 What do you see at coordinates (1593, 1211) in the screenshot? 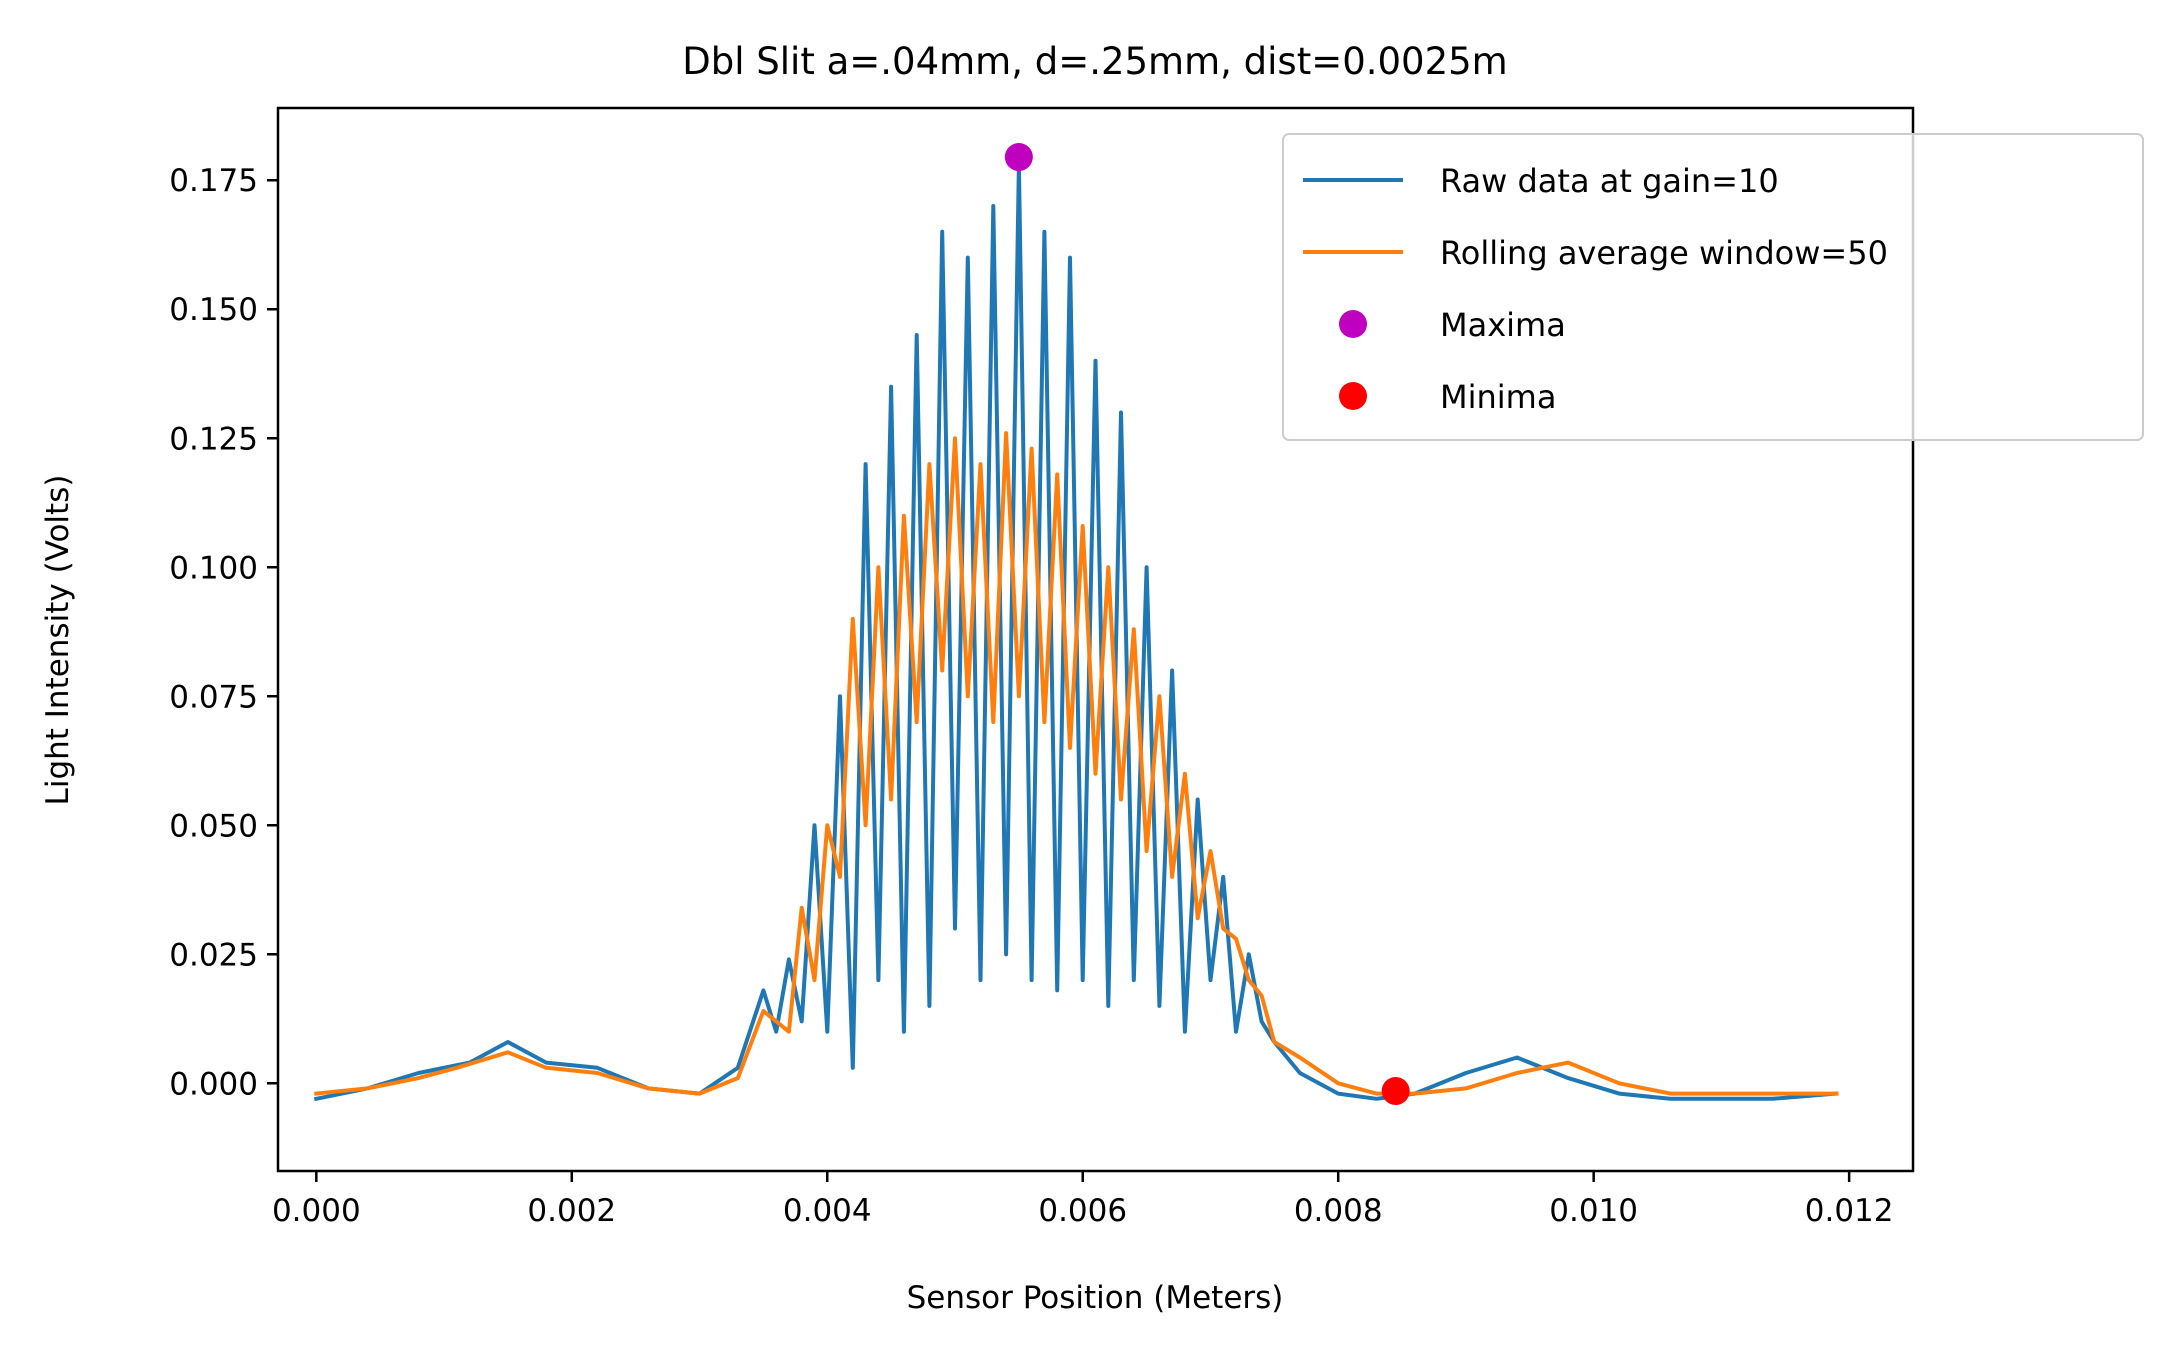
I see `x-tick-label: 0.010` at bounding box center [1593, 1211].